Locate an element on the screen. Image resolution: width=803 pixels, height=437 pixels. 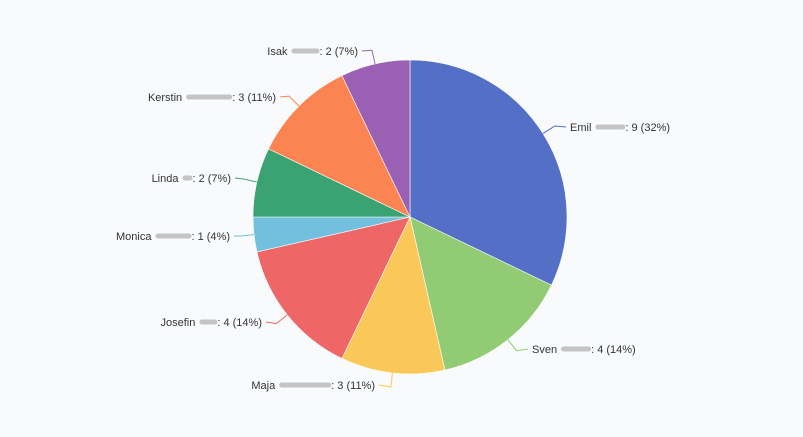
slice-label-monica: Monica : 1 (4%) is located at coordinates (173, 237).